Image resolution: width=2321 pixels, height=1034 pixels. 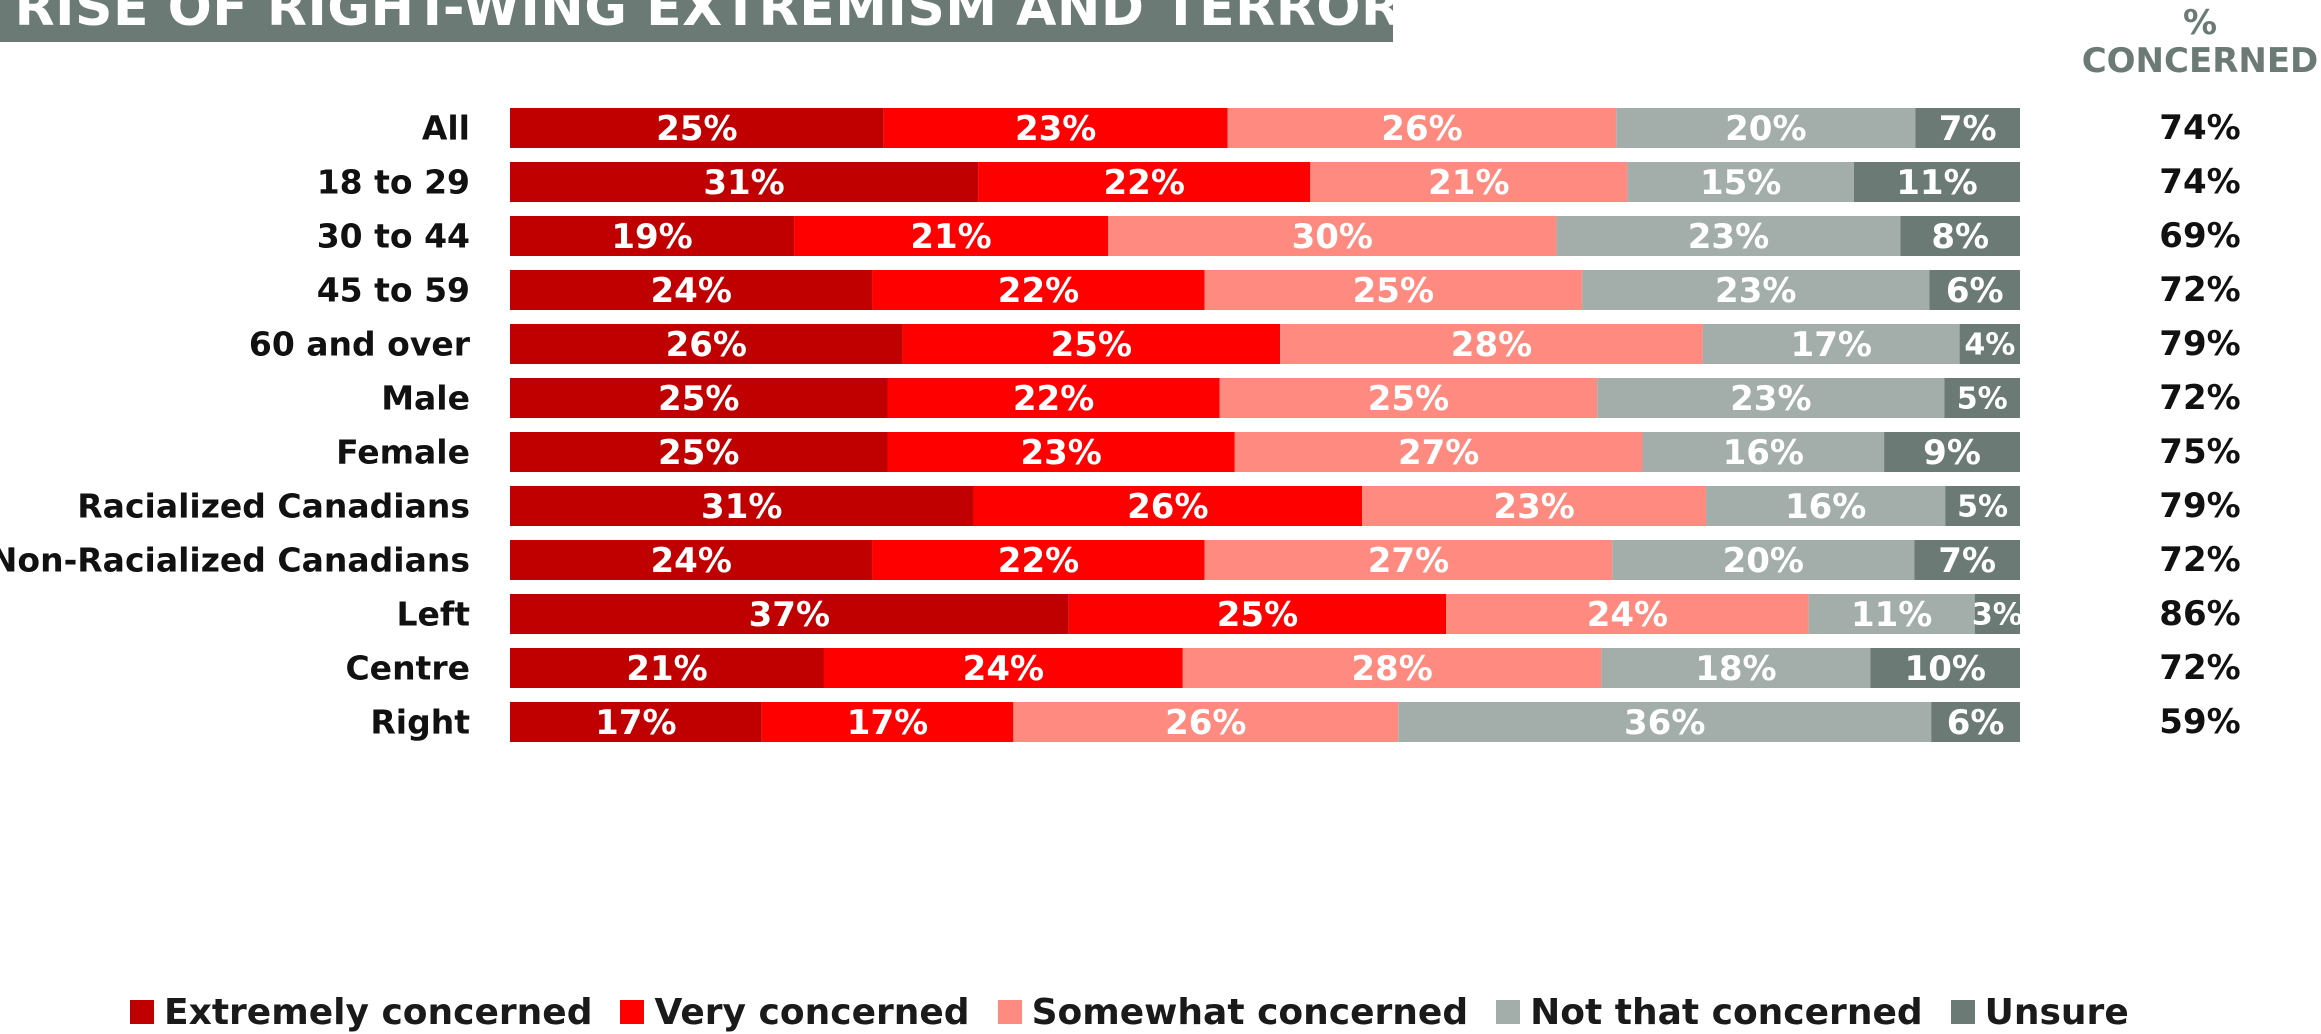 I want to click on bar-45-to-59-unsure, so click(x=1974, y=290).